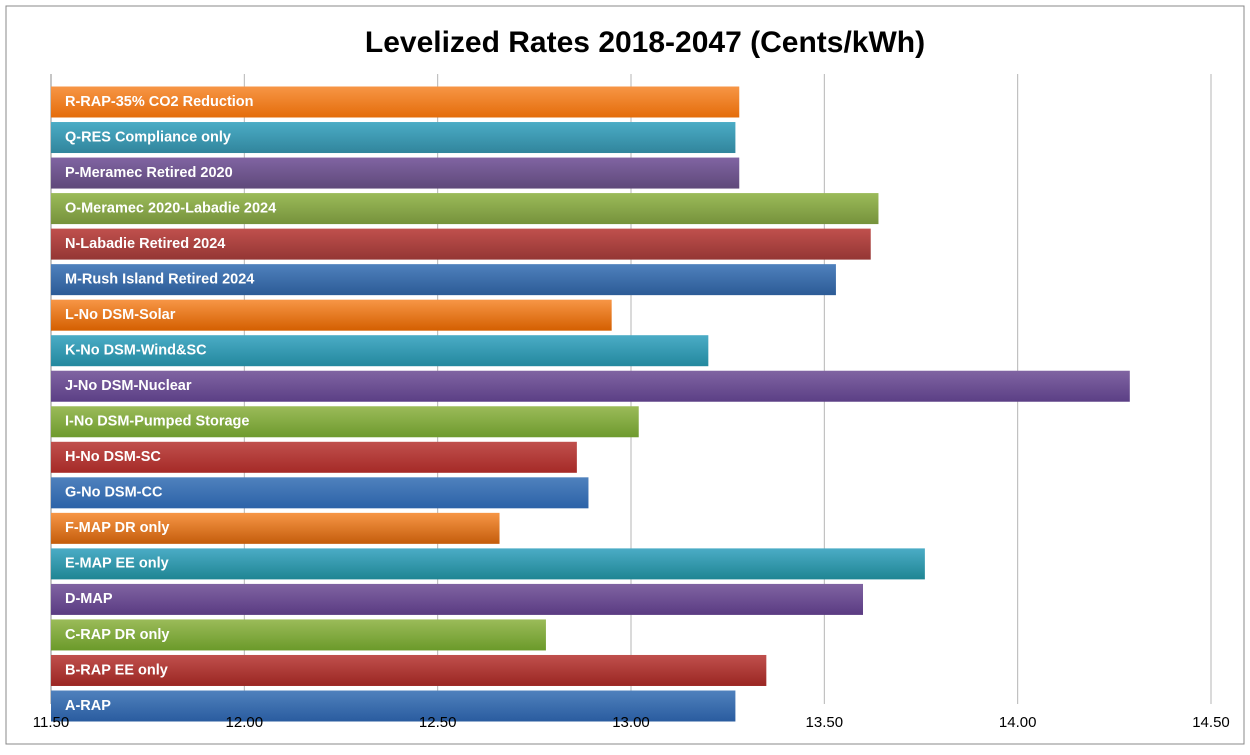 Image resolution: width=1250 pixels, height=755 pixels. Describe the element at coordinates (117, 635) in the screenshot. I see `bar-label: C-RAP DR only` at that location.